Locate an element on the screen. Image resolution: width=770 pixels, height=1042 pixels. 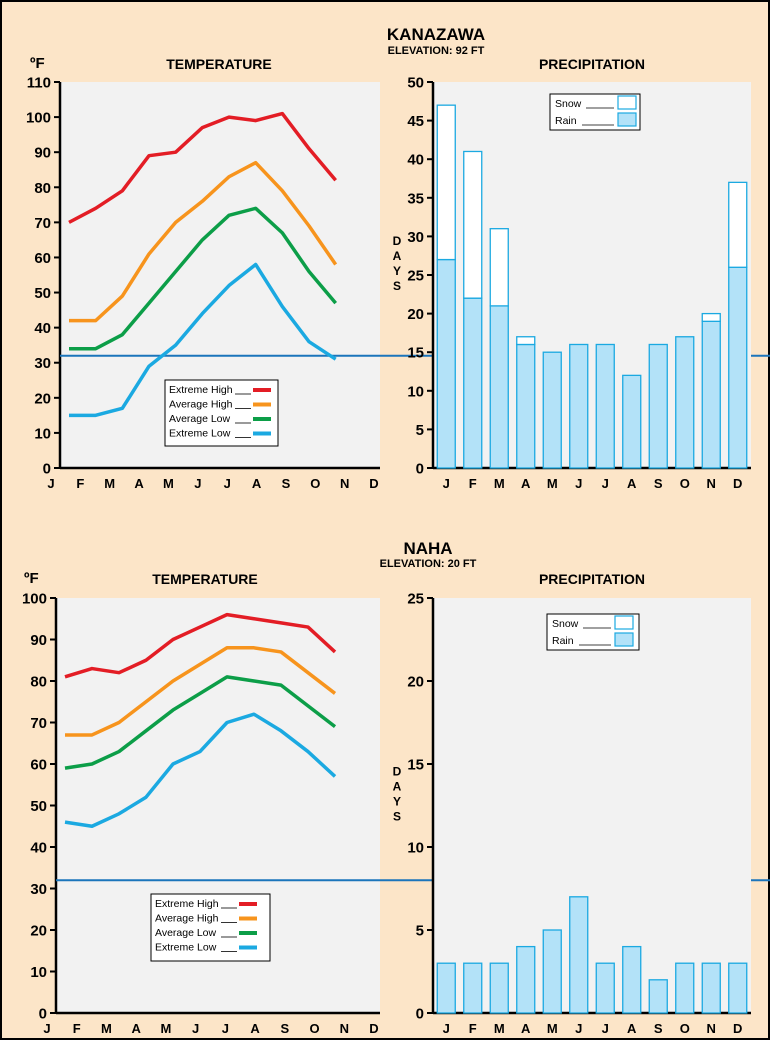
y-tick-label: 60 is located at coordinates (38, 765).